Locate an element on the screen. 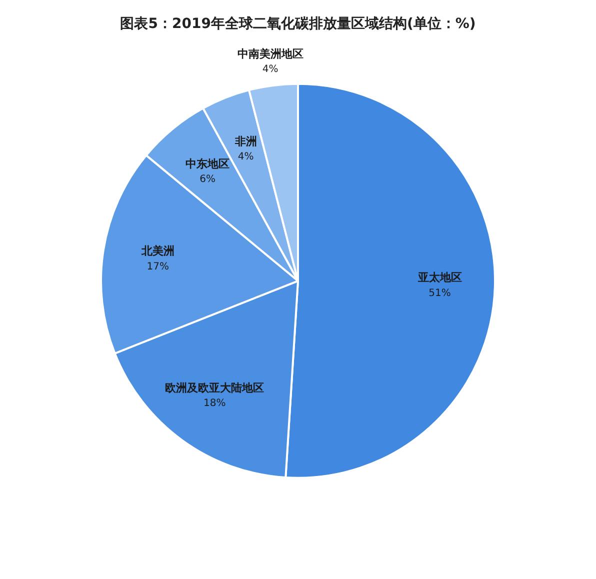  data-label: 6% is located at coordinates (208, 180).